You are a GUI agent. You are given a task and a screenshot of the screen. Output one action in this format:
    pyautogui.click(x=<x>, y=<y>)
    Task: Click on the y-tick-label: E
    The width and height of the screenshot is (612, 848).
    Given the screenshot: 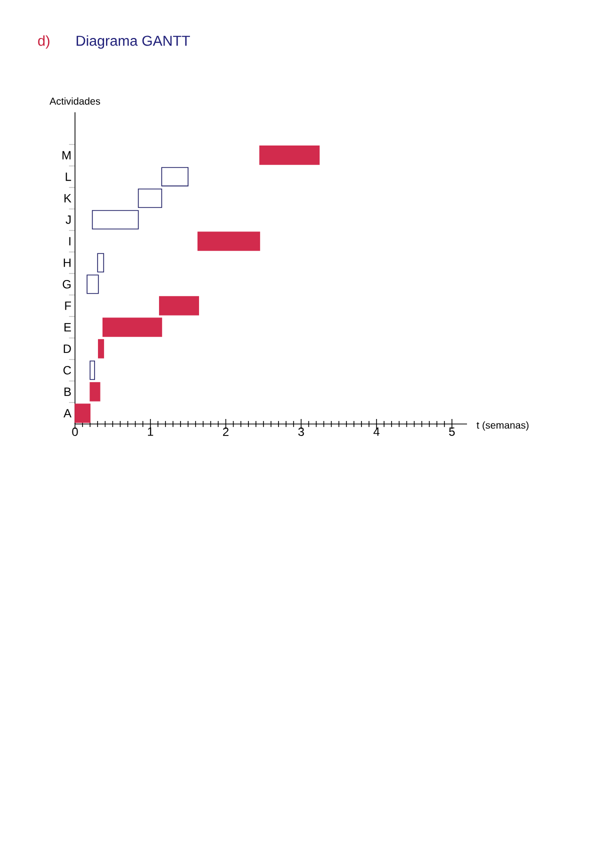 What is the action you would take?
    pyautogui.click(x=67, y=327)
    